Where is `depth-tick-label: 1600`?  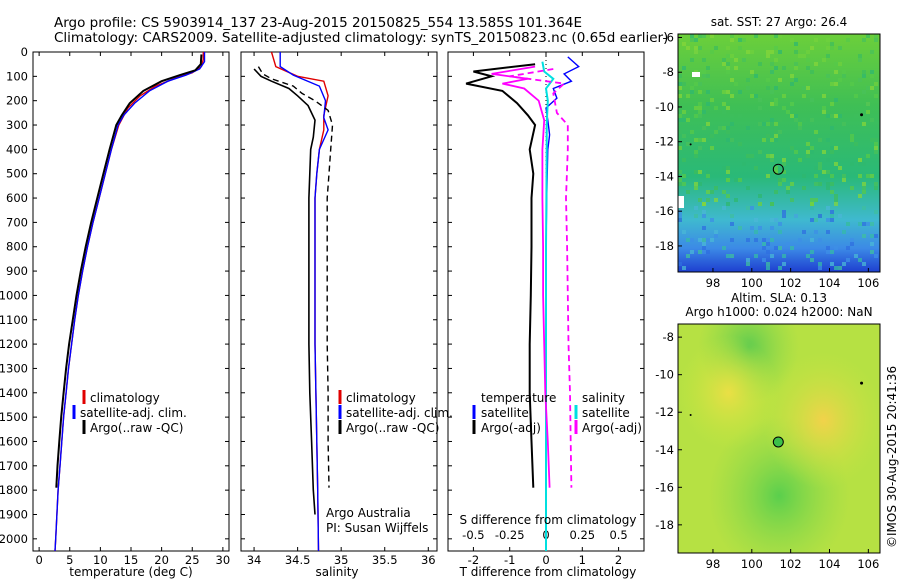
depth-tick-label: 1600 is located at coordinates (14, 441).